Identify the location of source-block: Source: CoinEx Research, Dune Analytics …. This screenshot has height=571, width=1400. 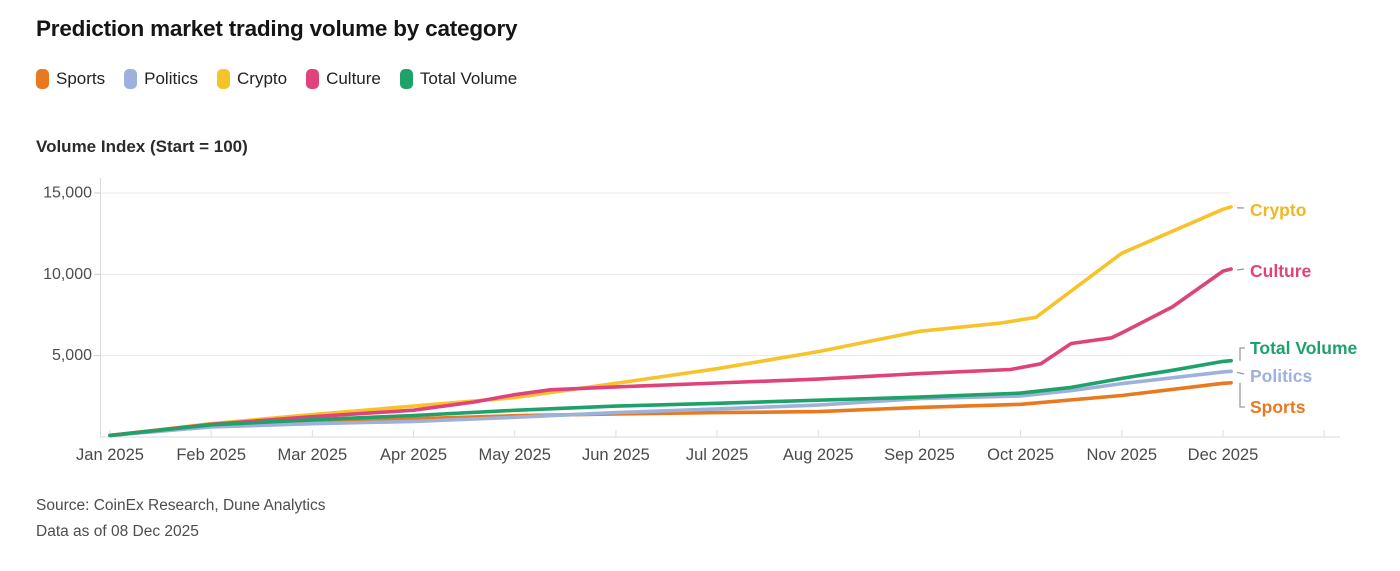
(180, 519).